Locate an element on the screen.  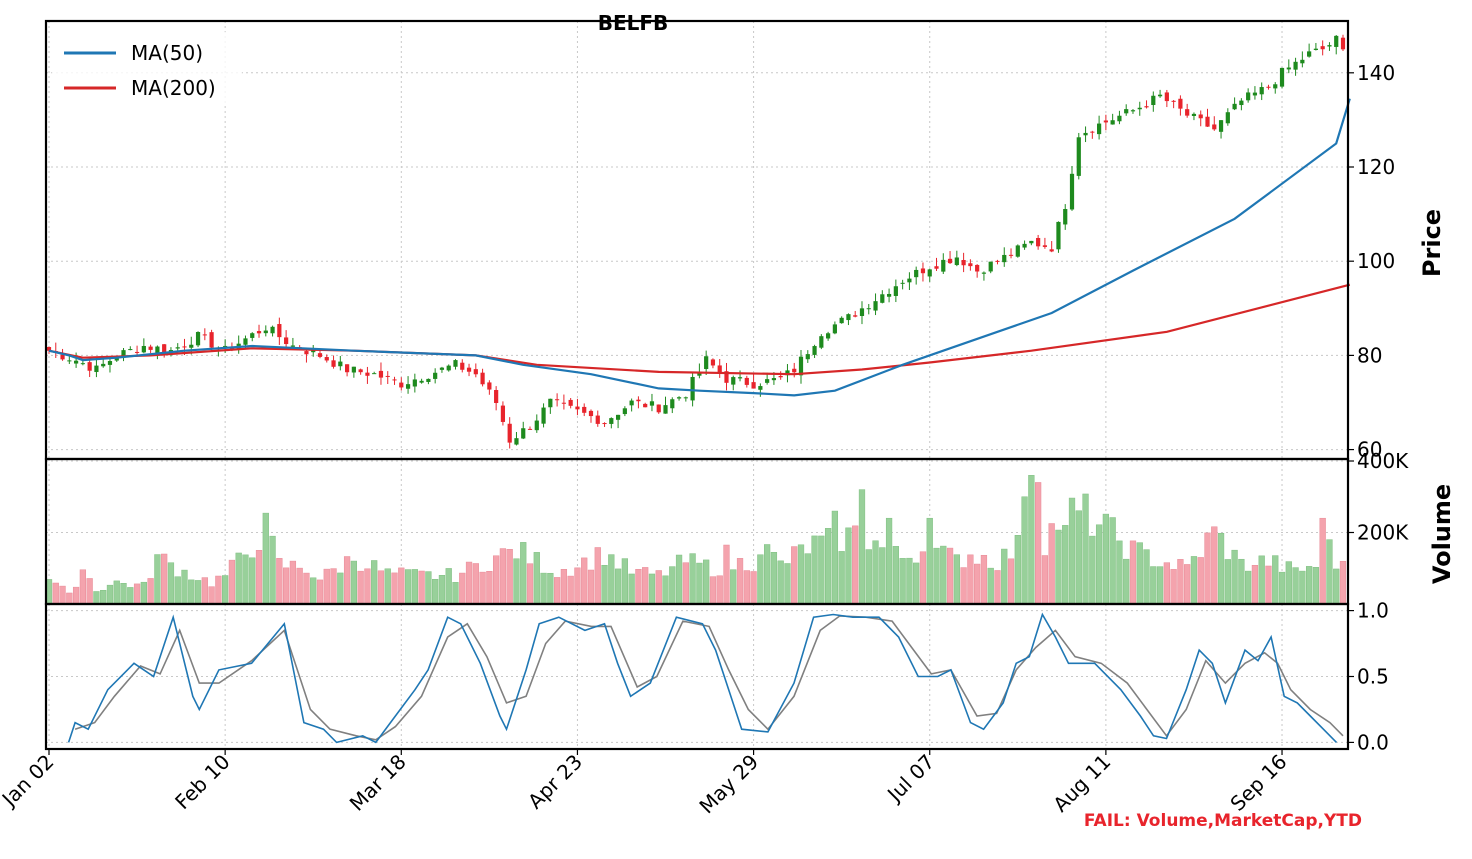
legend-ma50-label: MA(50) is located at coordinates (167, 53).